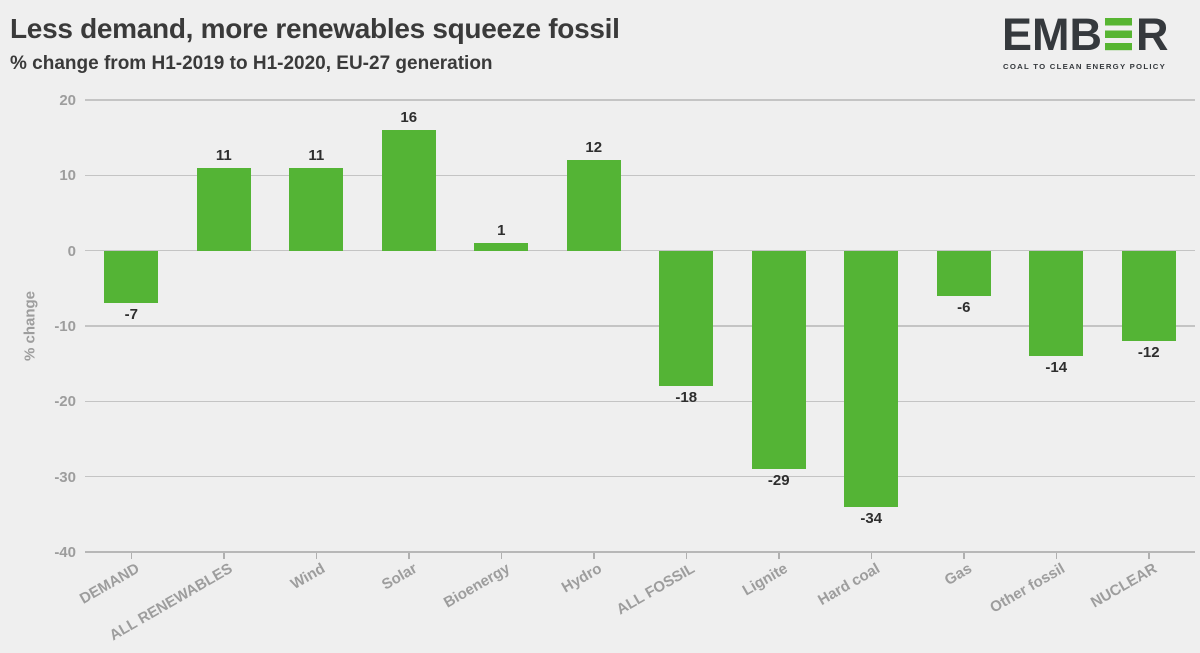  Describe the element at coordinates (307, 576) in the screenshot. I see `x-tick-label: Wind` at that location.